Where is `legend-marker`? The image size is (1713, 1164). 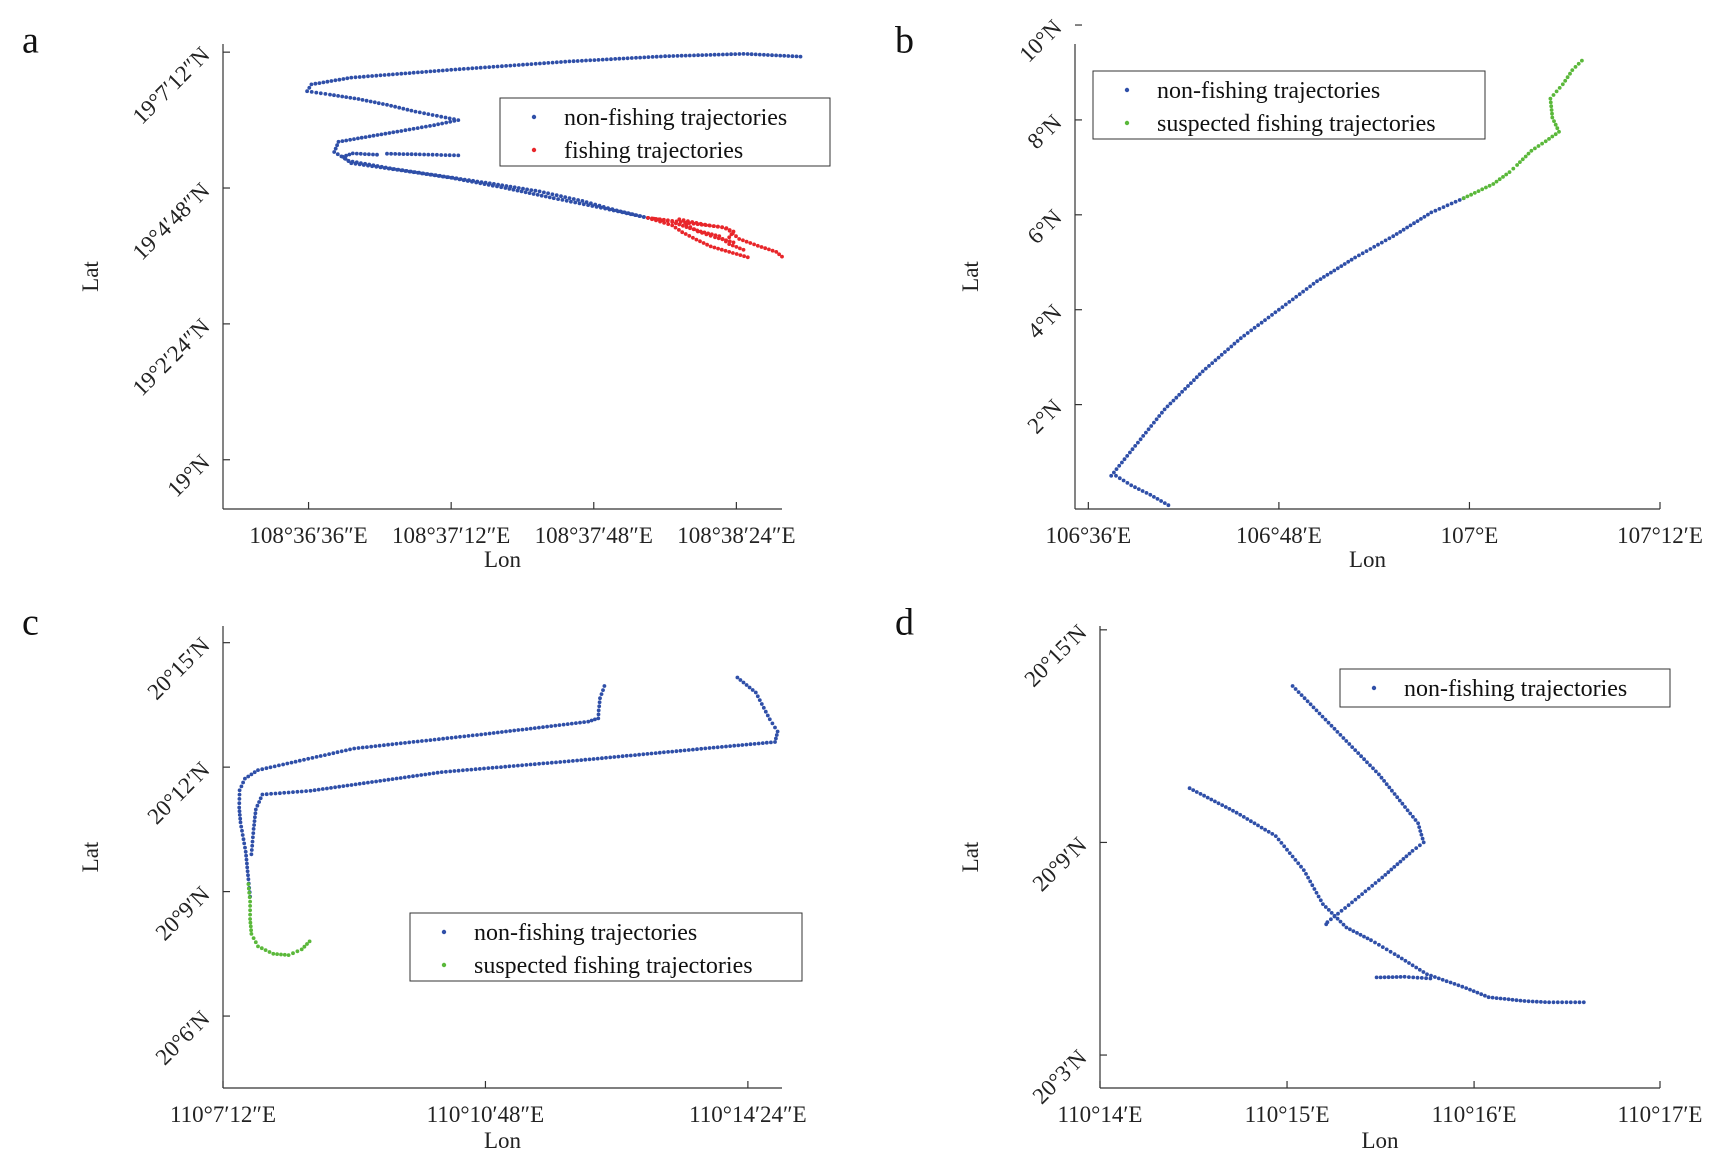
legend-marker is located at coordinates (534, 150).